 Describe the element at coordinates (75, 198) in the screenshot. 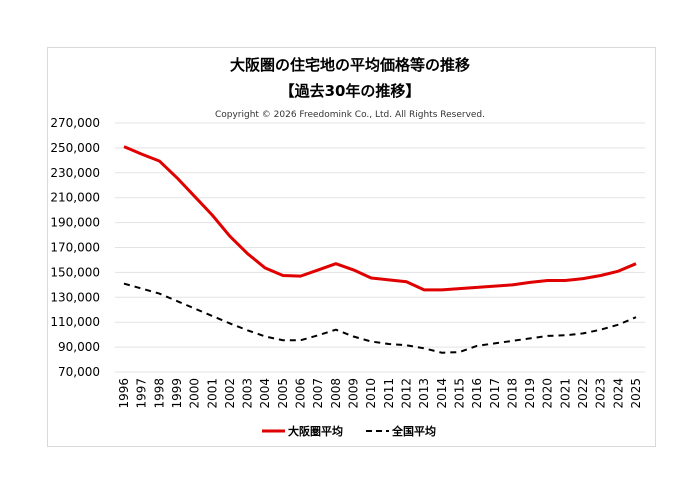

I see `y-tick-label: 210,000` at that location.